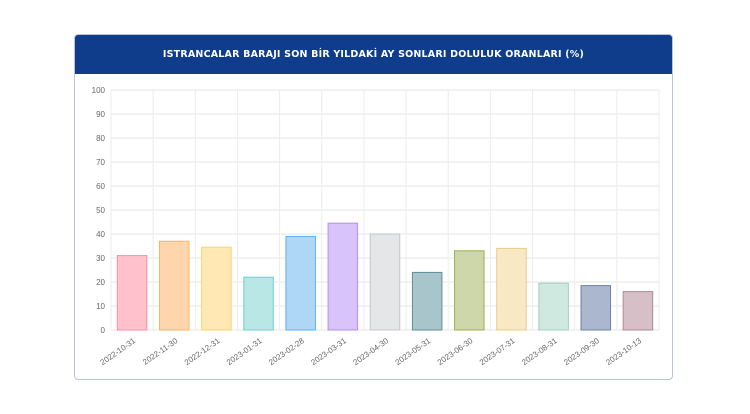  What do you see at coordinates (539, 351) in the screenshot?
I see `x-tick-label: 2023-08-31` at bounding box center [539, 351].